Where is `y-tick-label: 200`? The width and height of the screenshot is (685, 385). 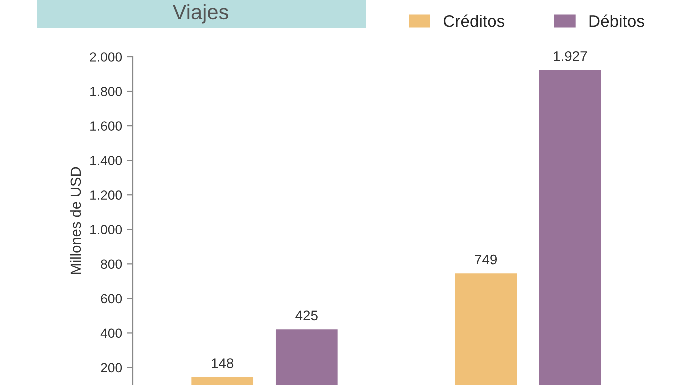 y-tick-label: 200 is located at coordinates (111, 368).